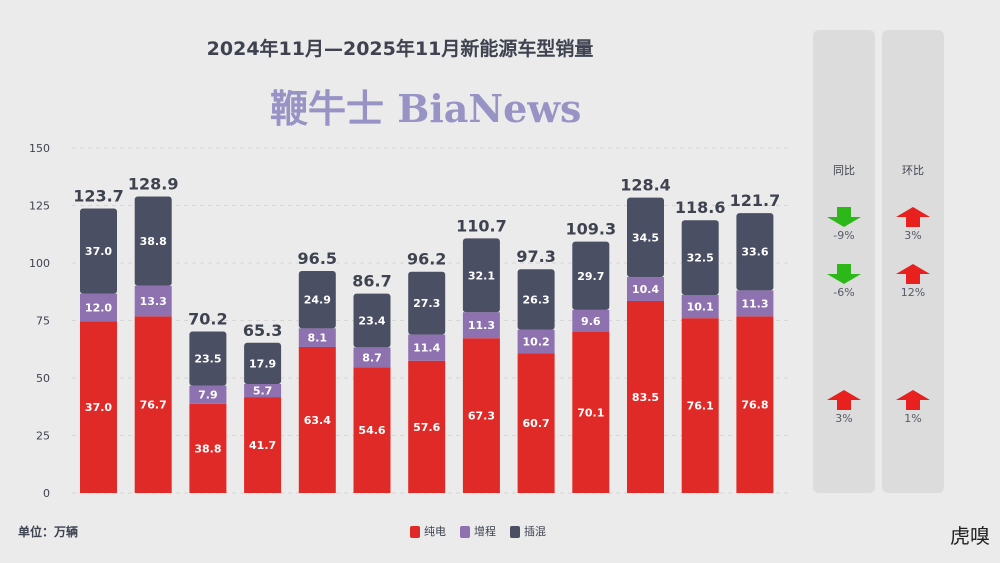 The height and width of the screenshot is (563, 1000). I want to click on y-tick-label: 50, so click(43, 378).